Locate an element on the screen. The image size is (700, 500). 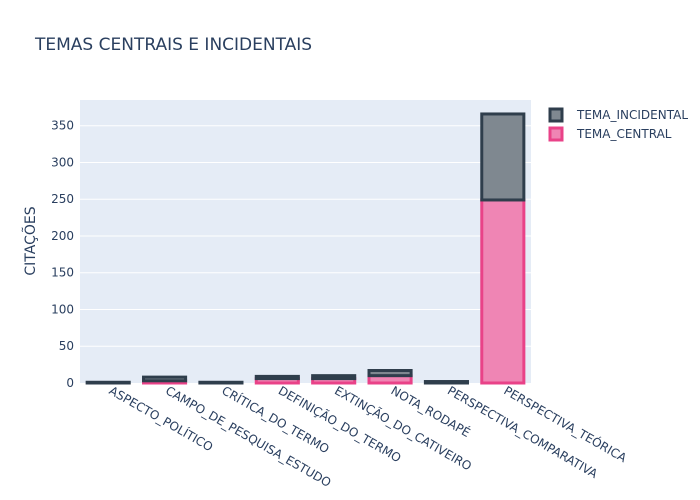
y-tick-label: 200 is located at coordinates (62, 236).